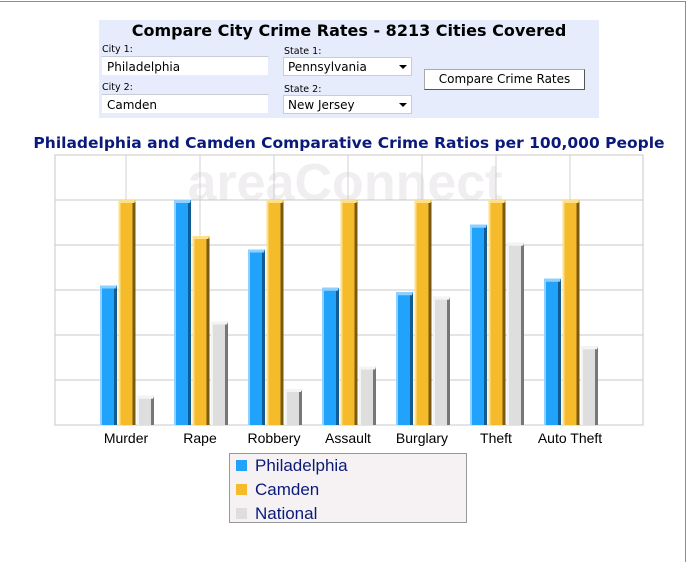 The image size is (698, 562). I want to click on x-tick-label: Rape, so click(200, 438).